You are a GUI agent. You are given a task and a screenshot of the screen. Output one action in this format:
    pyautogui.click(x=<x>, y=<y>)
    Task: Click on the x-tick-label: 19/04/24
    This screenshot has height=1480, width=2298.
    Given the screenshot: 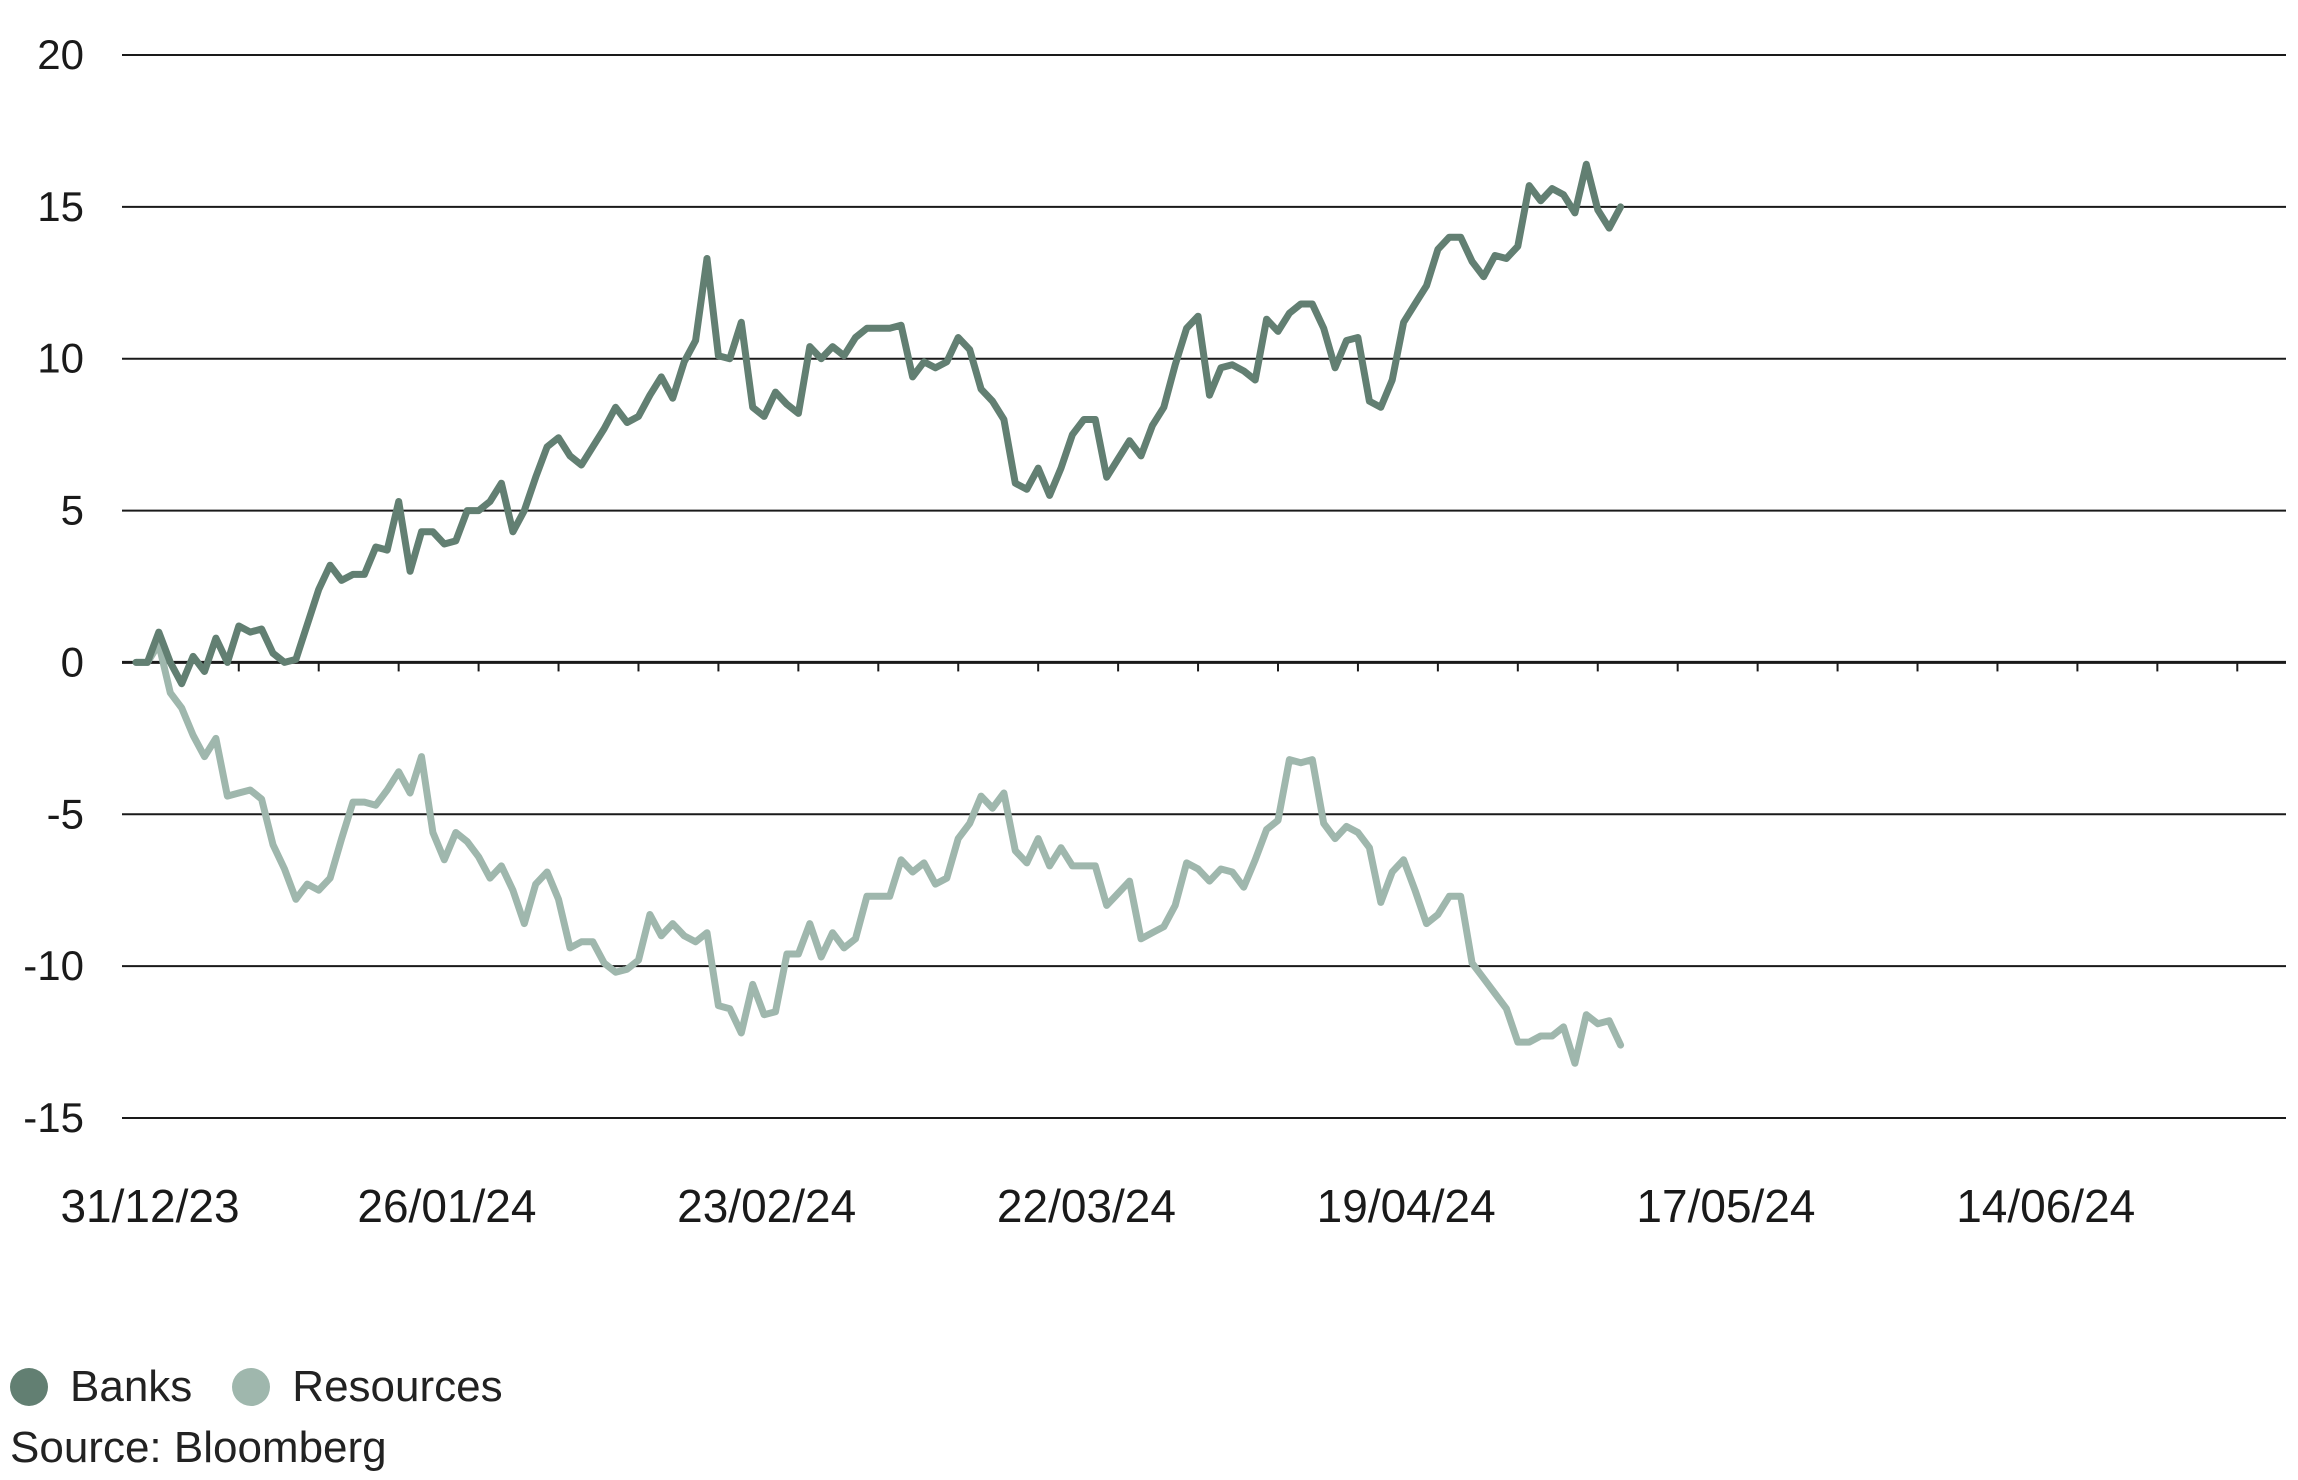 What is the action you would take?
    pyautogui.click(x=1406, y=1206)
    